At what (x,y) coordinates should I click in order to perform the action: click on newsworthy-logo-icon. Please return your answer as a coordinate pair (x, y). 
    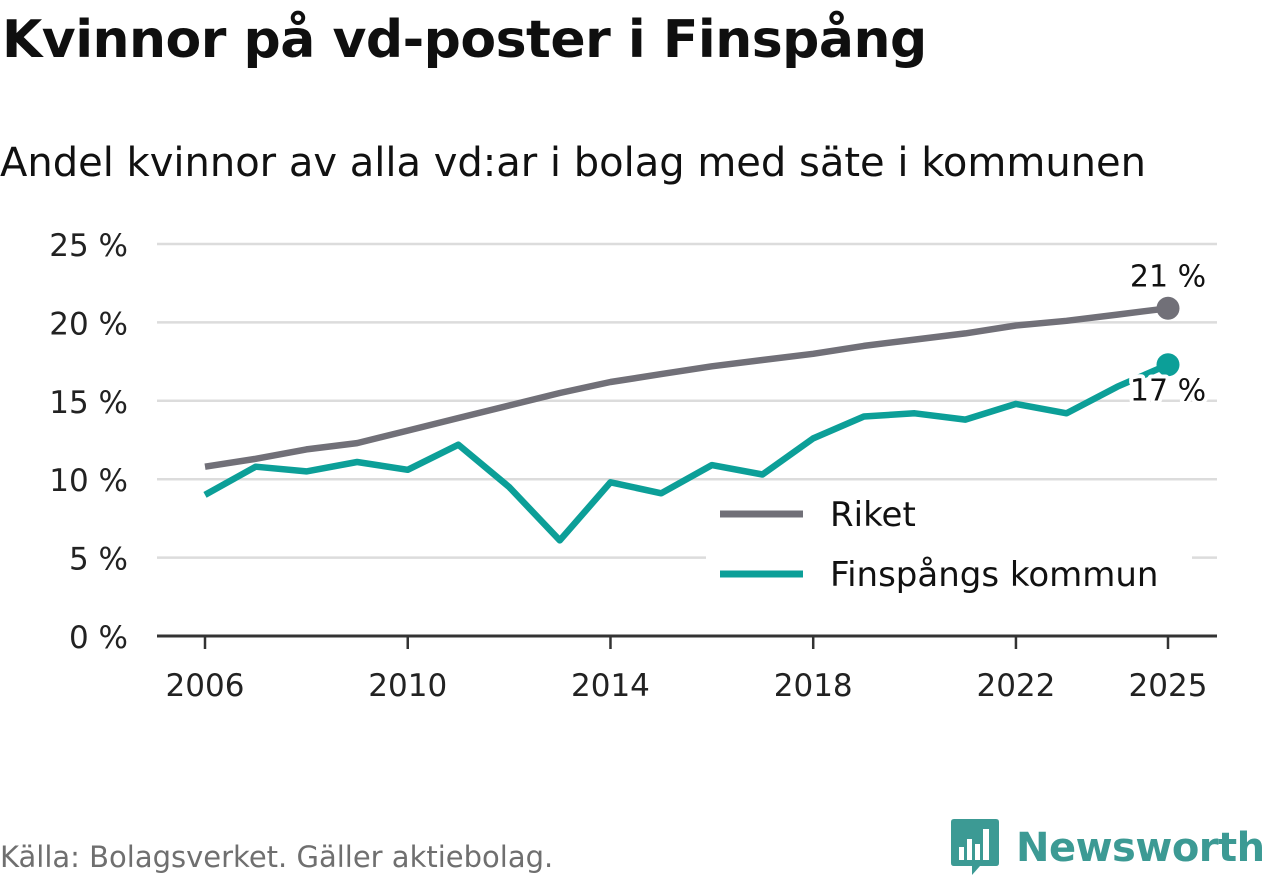
    Looking at the image, I should click on (975, 847).